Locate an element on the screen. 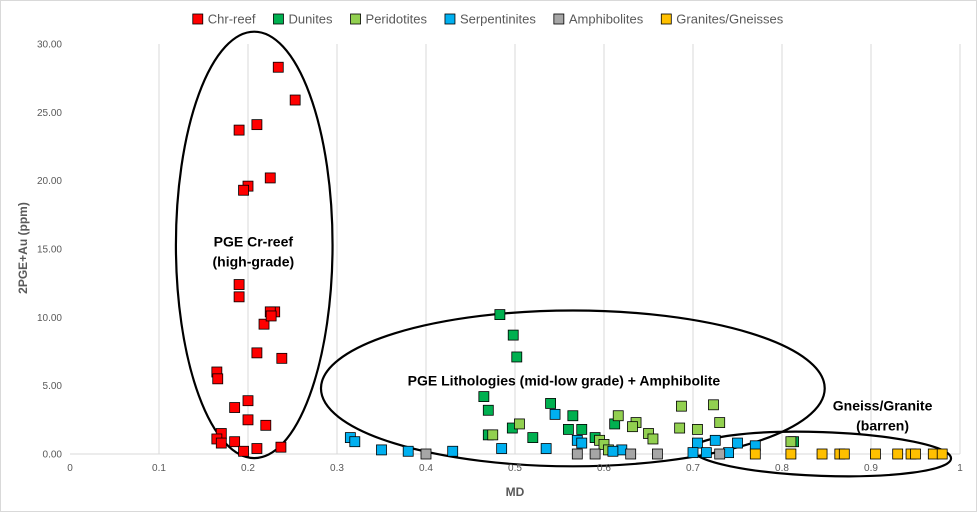 This screenshot has width=977, height=512. annotation-3: Gneiss/Granite (barren) is located at coordinates (883, 415).